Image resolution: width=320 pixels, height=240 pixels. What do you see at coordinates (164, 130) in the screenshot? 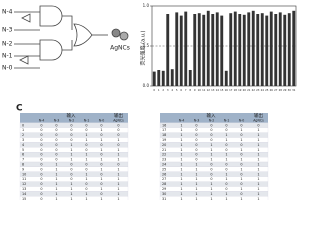
I see `table-cell: 17` at bounding box center [164, 130].